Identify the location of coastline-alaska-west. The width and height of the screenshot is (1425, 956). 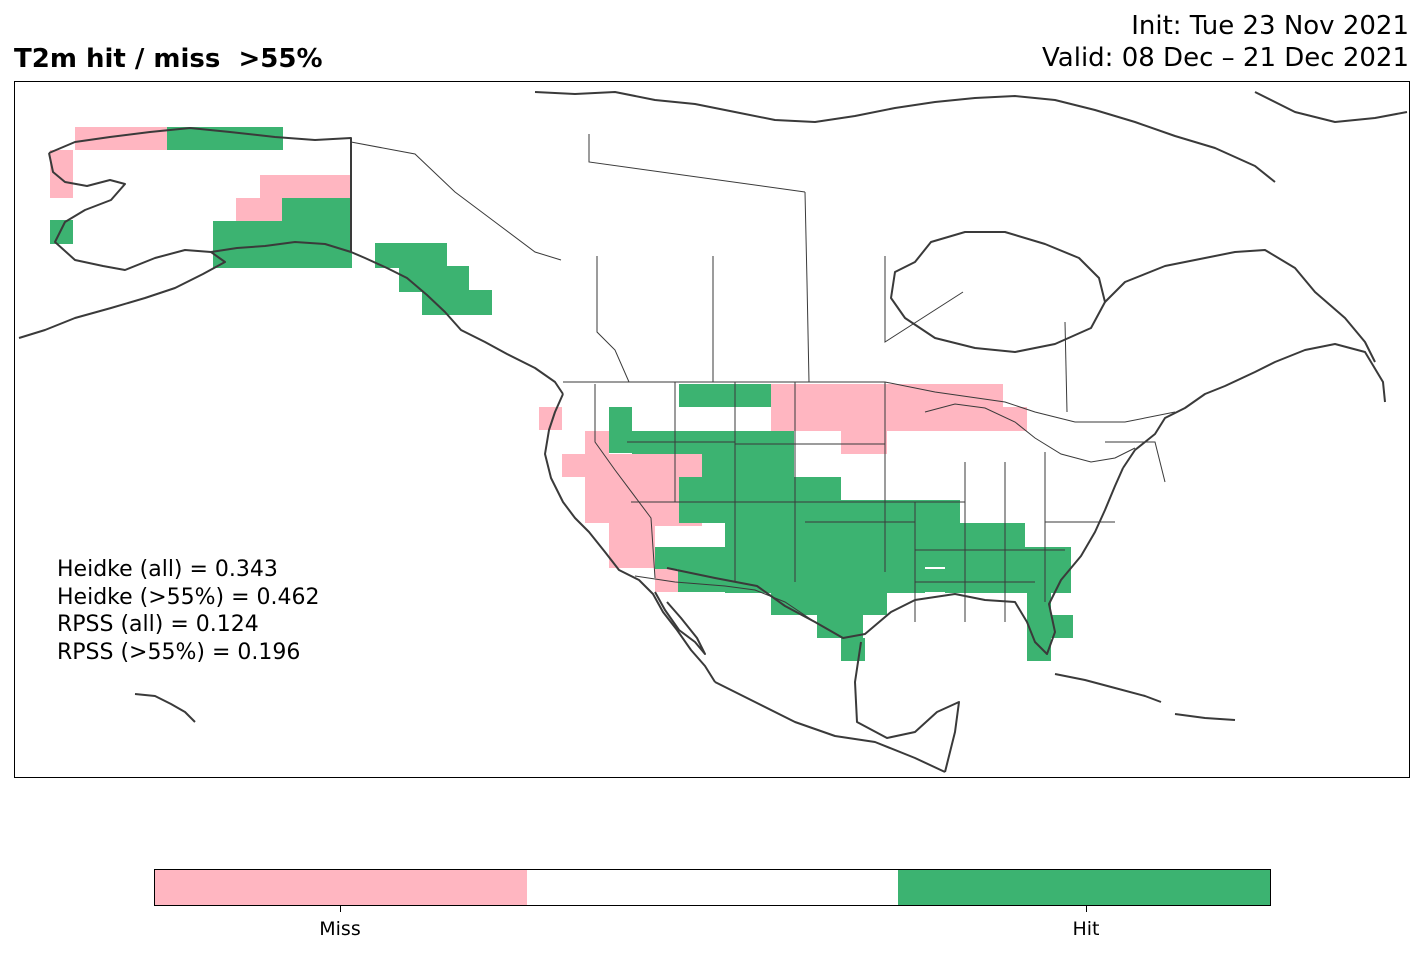
(122, 245).